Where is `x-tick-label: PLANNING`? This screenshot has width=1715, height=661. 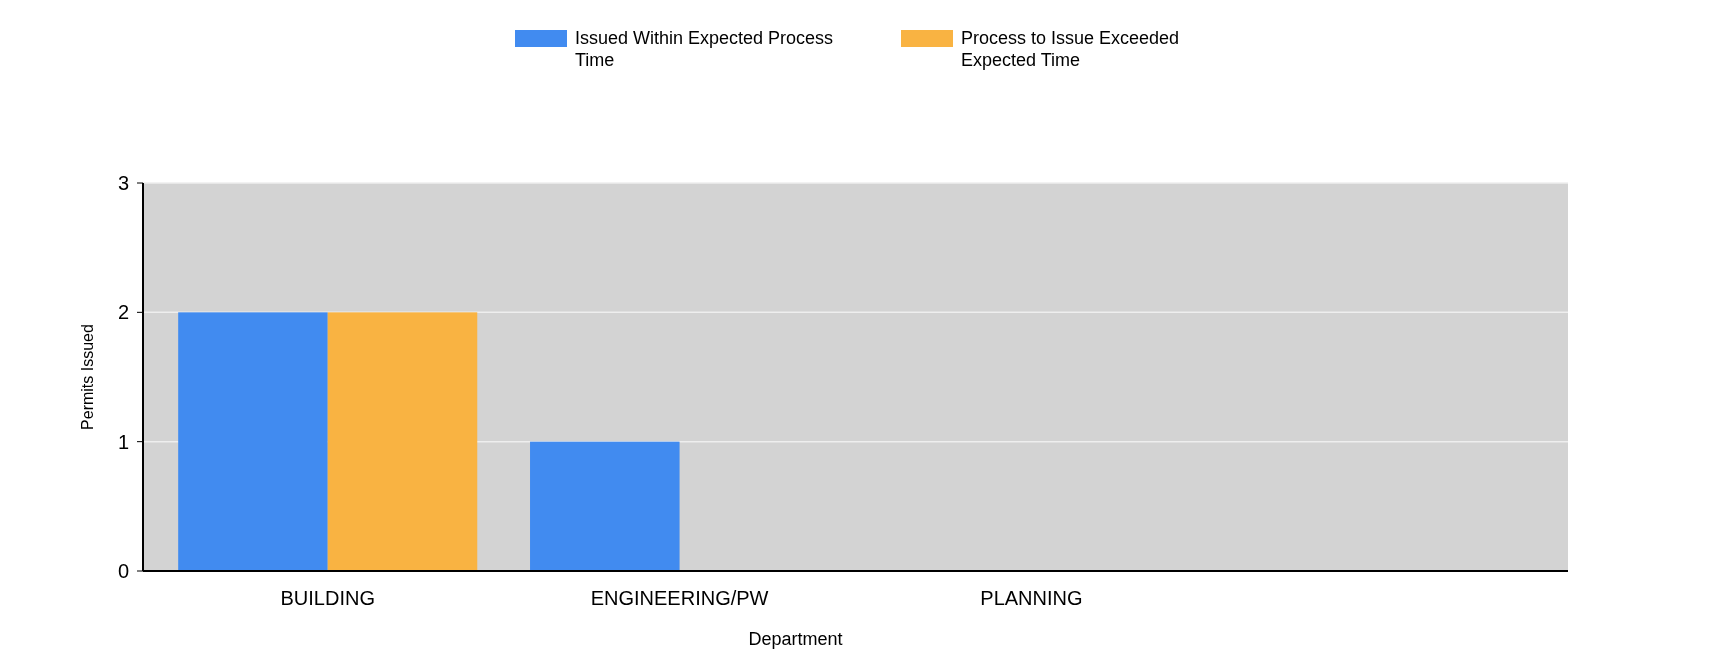 x-tick-label: PLANNING is located at coordinates (1031, 598).